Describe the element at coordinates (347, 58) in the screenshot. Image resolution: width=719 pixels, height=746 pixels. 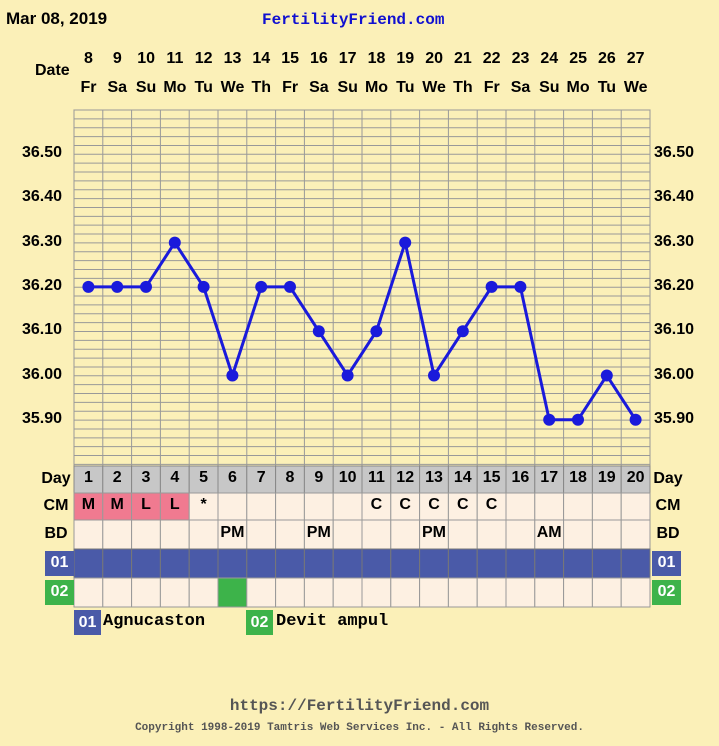
I see `date-label: 17` at that location.